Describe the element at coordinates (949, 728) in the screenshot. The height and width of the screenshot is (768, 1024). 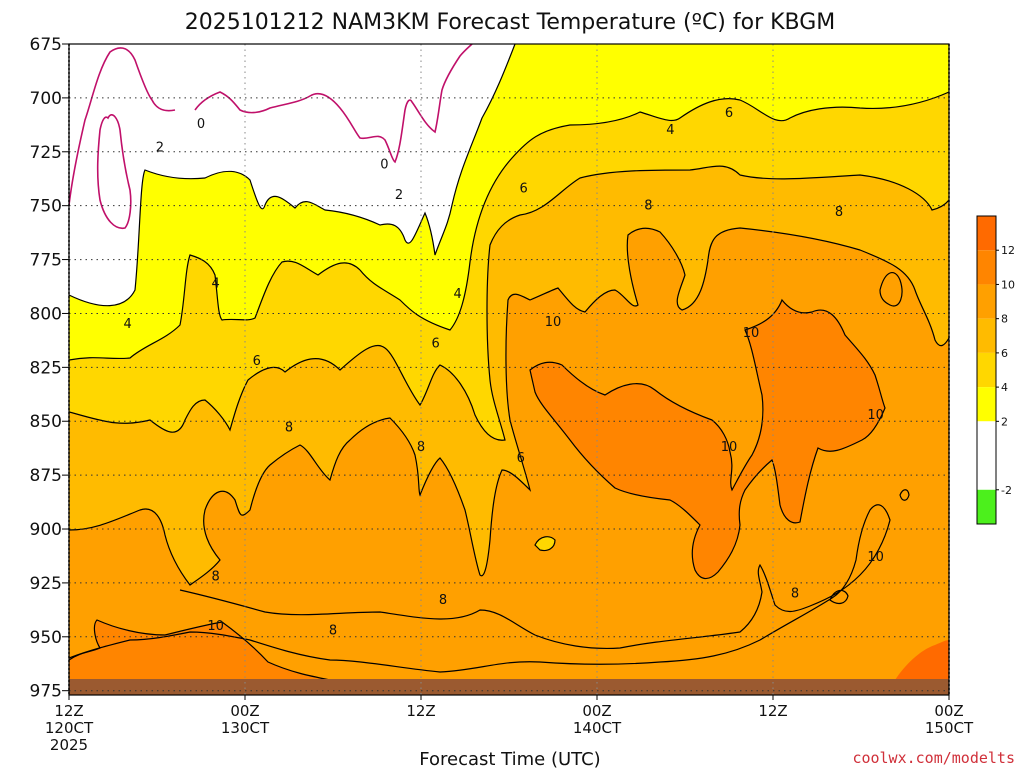
I see `x-tick-label: 150CT` at that location.